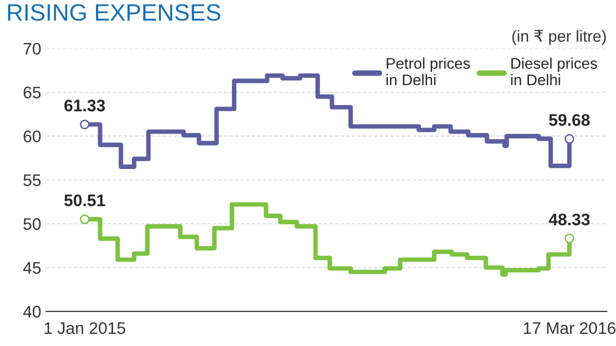 Image resolution: width=616 pixels, height=346 pixels. What do you see at coordinates (85, 200) in the screenshot?
I see `data-label: 50.51` at bounding box center [85, 200].